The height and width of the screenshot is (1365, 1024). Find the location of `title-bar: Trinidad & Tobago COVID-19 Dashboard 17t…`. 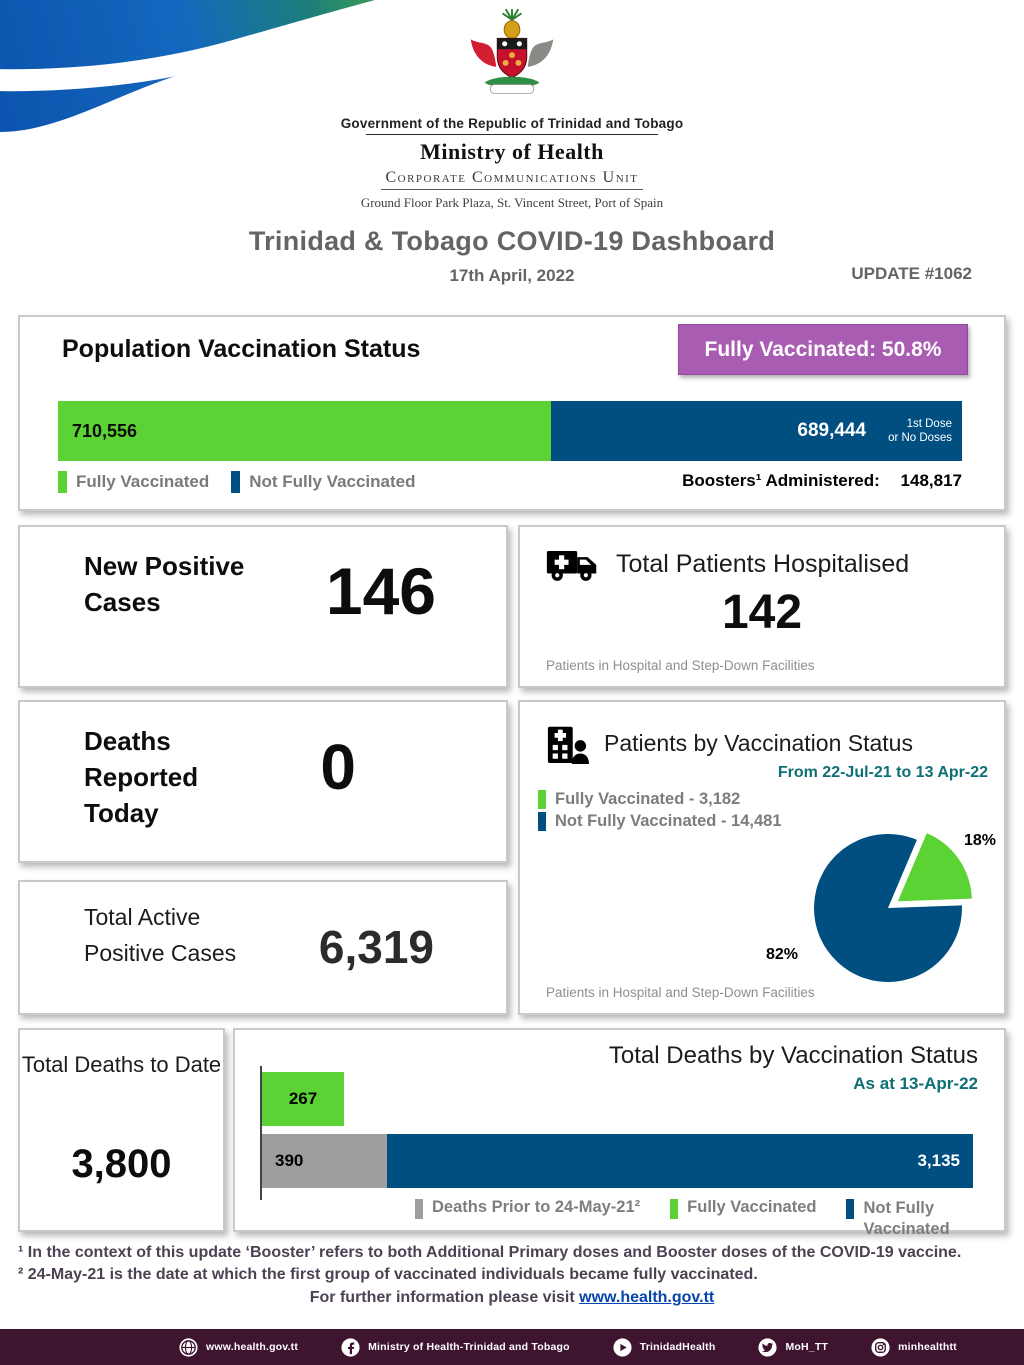

title-bar: Trinidad & Tobago COVID-19 Dashboard 17t… is located at coordinates (512, 256).